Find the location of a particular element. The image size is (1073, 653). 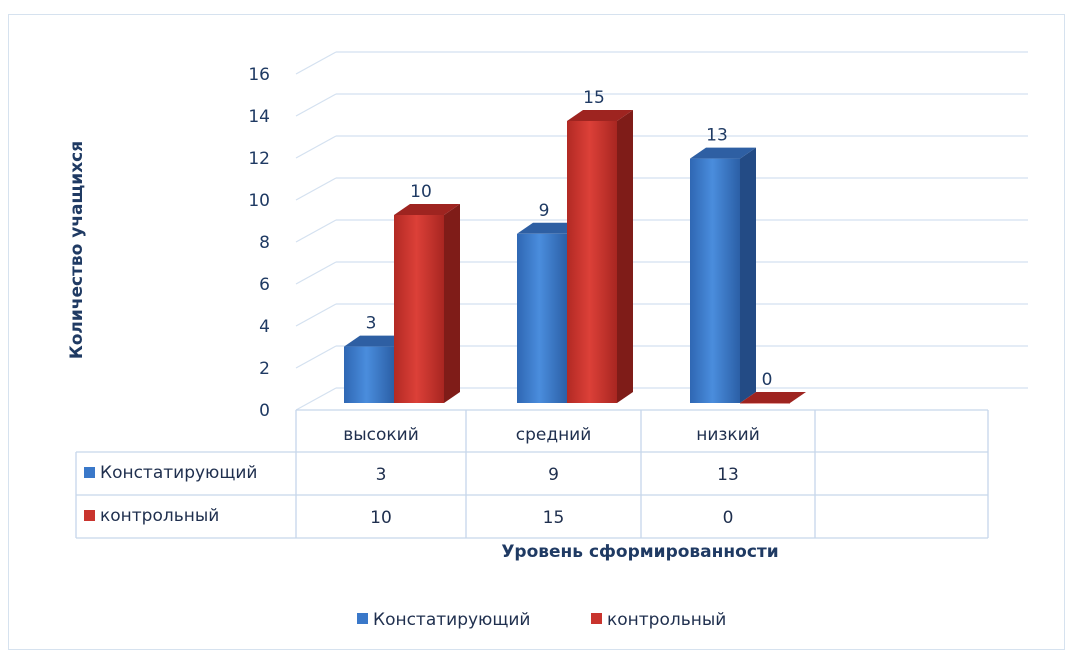

data-label: 13 is located at coordinates (717, 136).